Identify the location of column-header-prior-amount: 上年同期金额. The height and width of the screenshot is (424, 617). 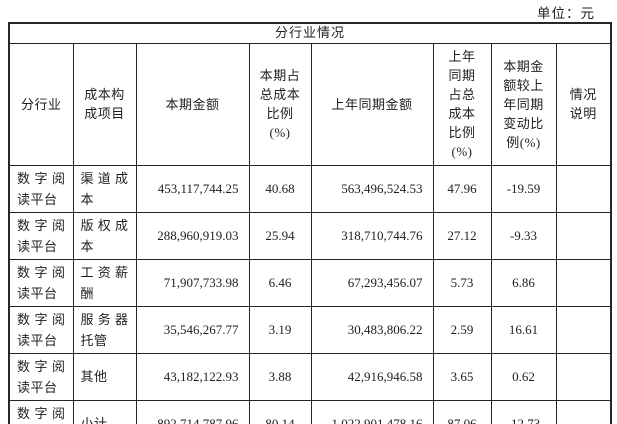
(372, 104).